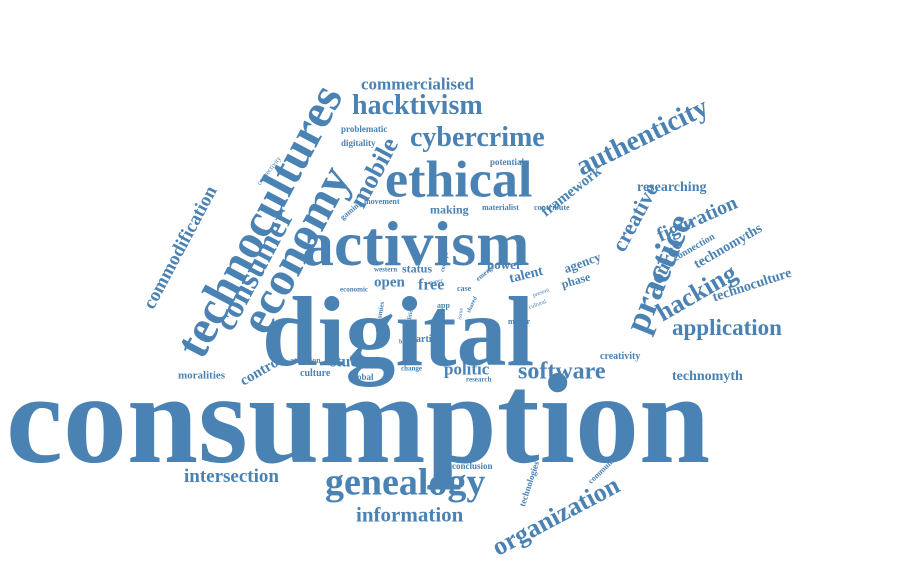  What do you see at coordinates (364, 128) in the screenshot?
I see `word-problematic: problematic` at bounding box center [364, 128].